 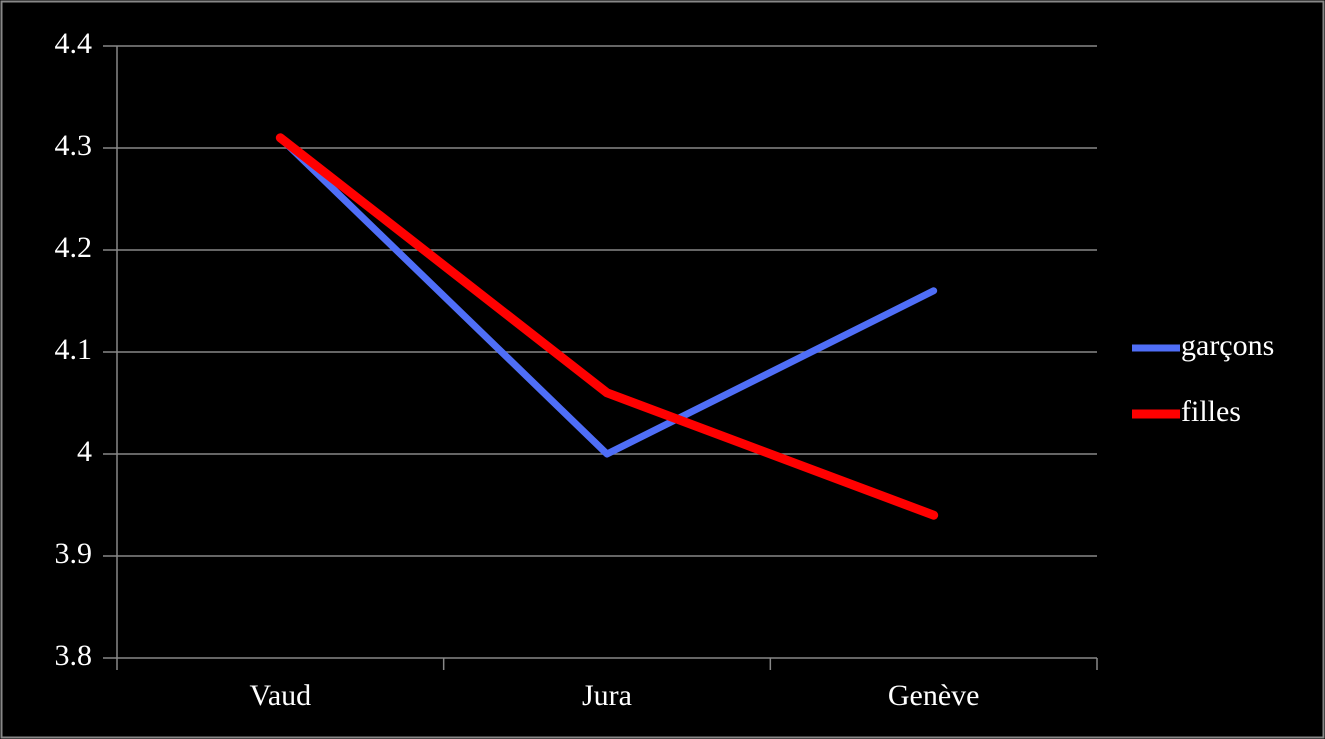 I want to click on x-tick-label: Vaud, so click(x=281, y=695).